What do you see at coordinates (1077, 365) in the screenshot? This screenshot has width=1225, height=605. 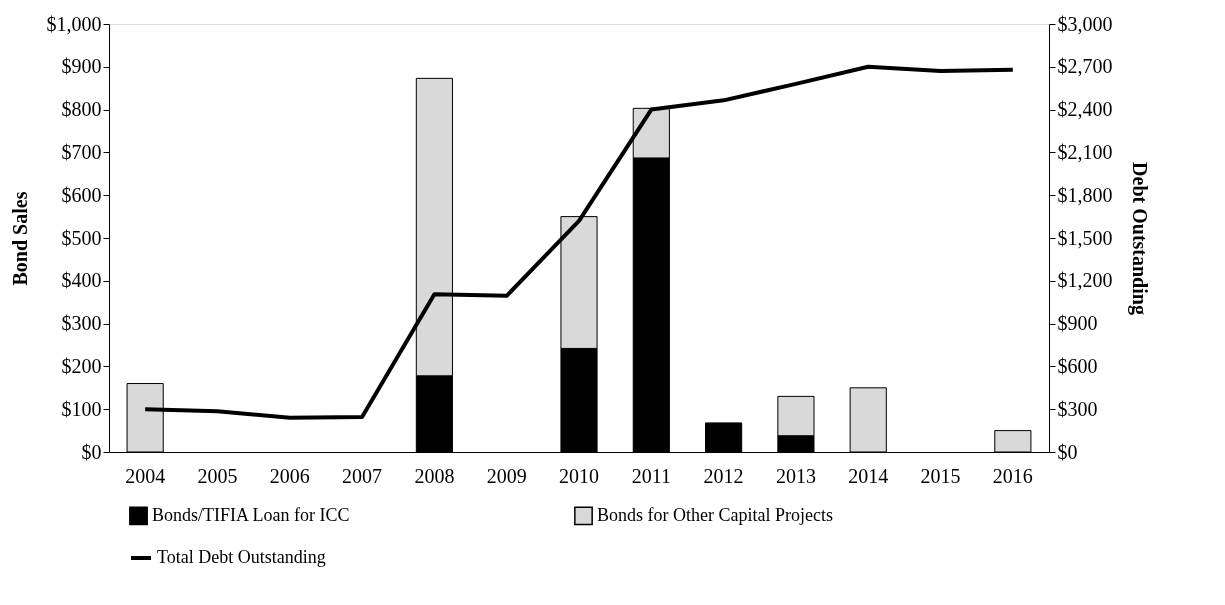 I see `y2-tick-label: $600` at bounding box center [1077, 365].